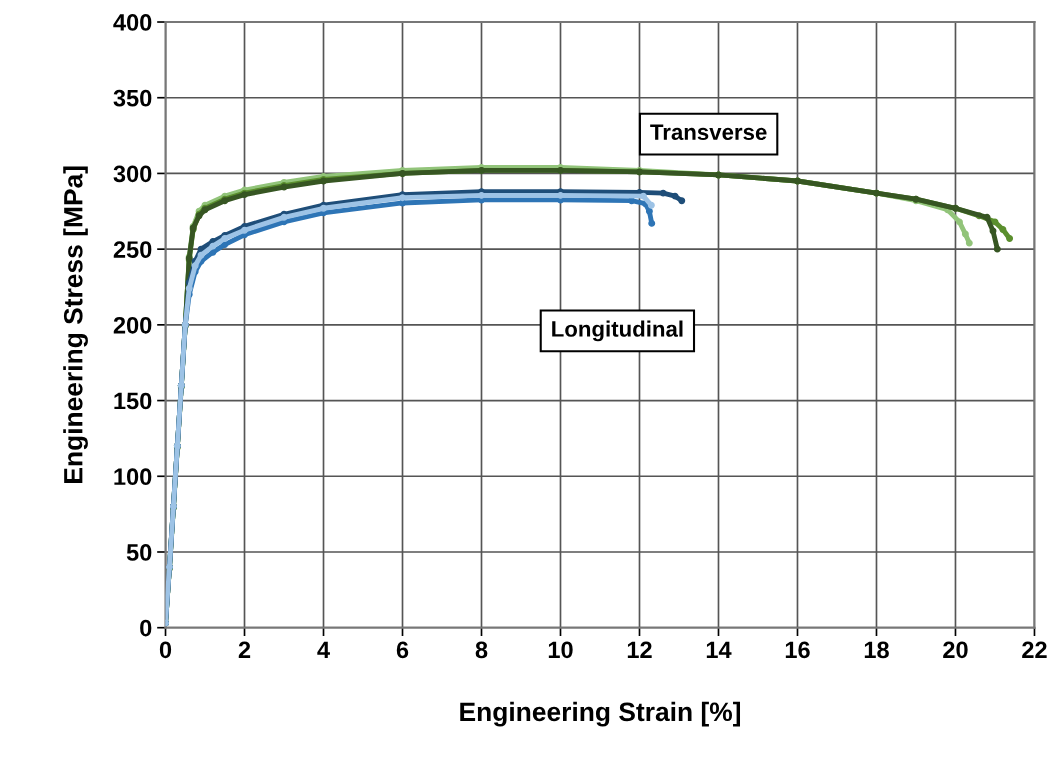  Describe the element at coordinates (639, 649) in the screenshot. I see `x-tick-label: 12` at that location.